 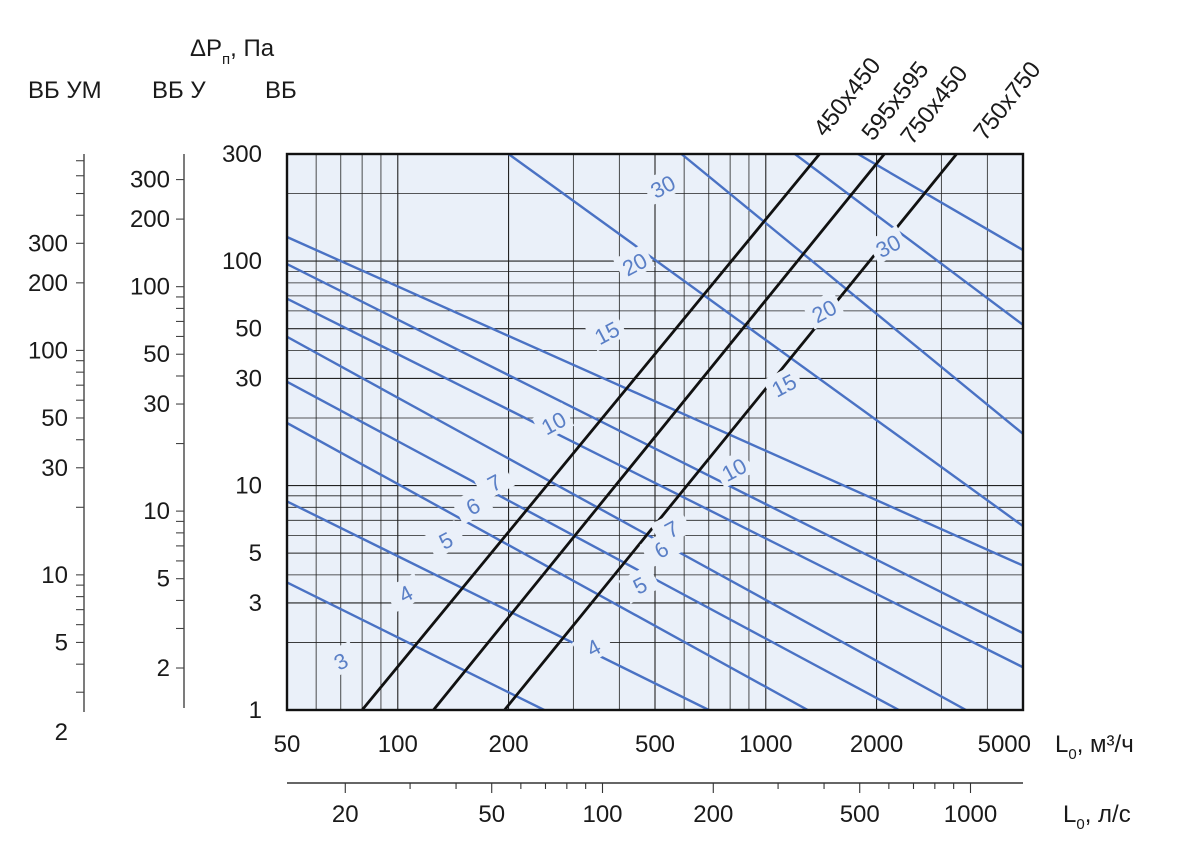 What do you see at coordinates (163, 668) in the screenshot?
I see `y-vbu-tick-label-2: 2` at bounding box center [163, 668].